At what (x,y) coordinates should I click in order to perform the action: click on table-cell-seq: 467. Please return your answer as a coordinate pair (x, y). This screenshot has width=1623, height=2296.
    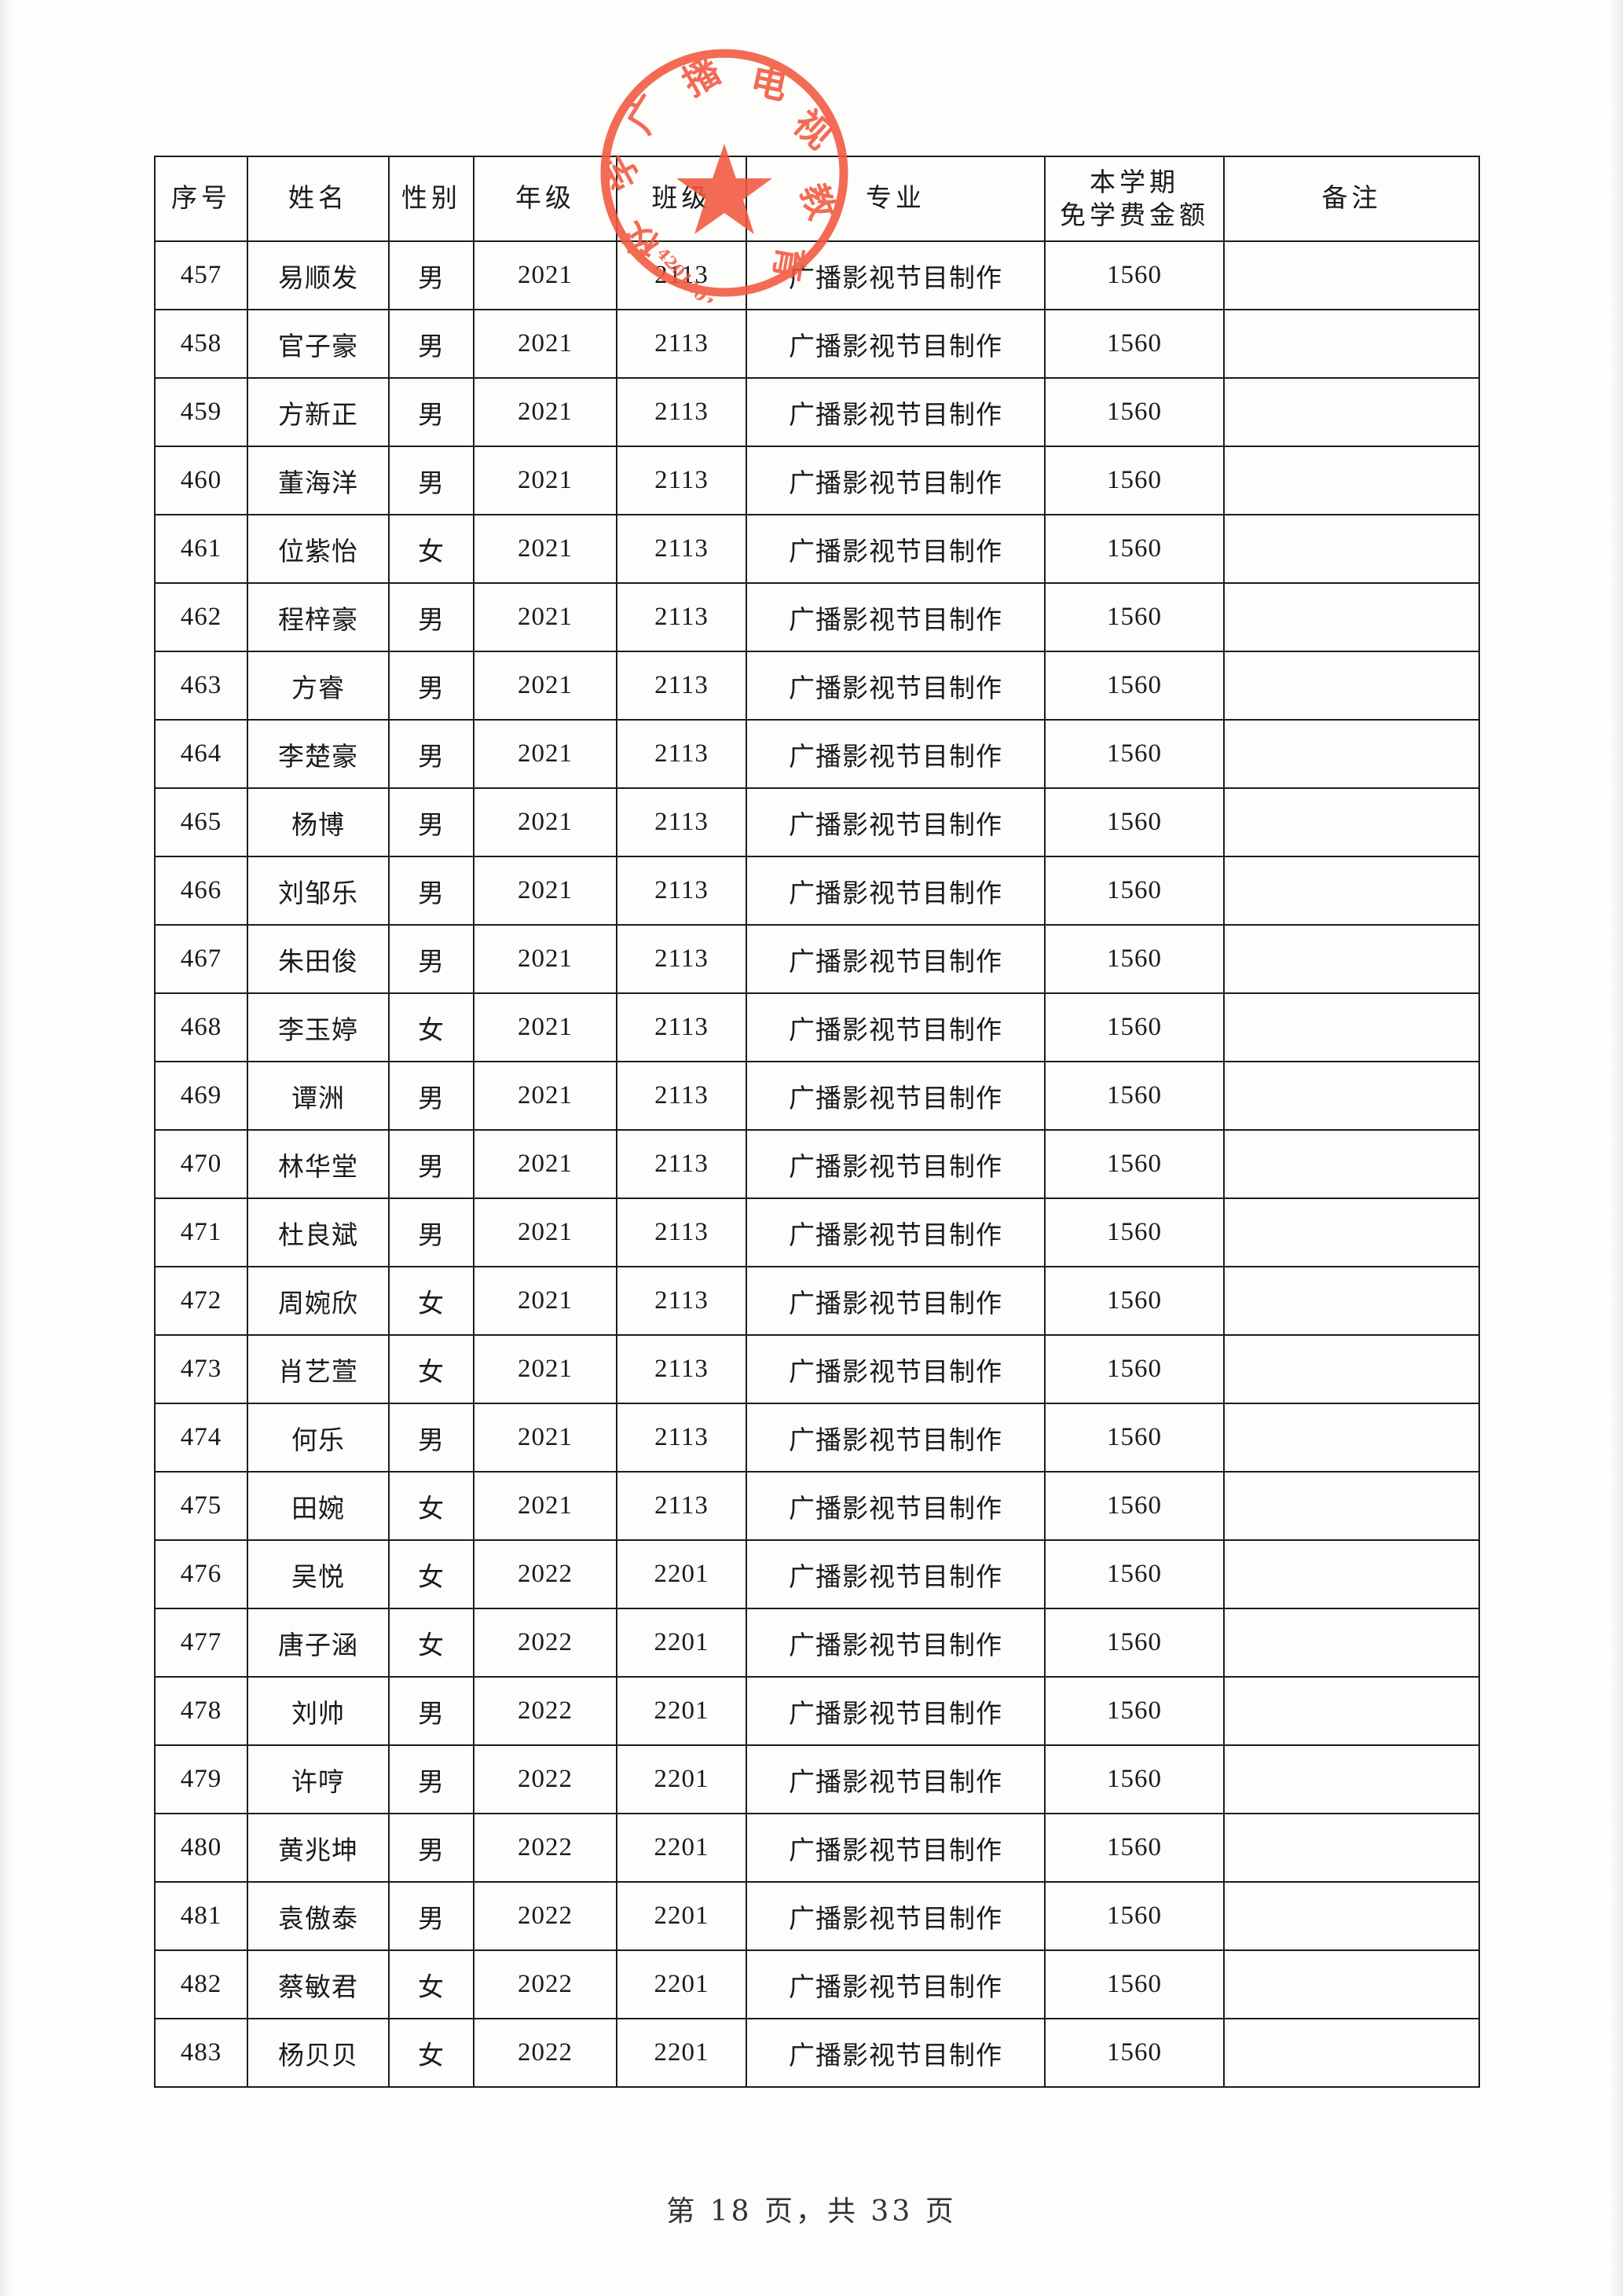
    Looking at the image, I should click on (201, 959).